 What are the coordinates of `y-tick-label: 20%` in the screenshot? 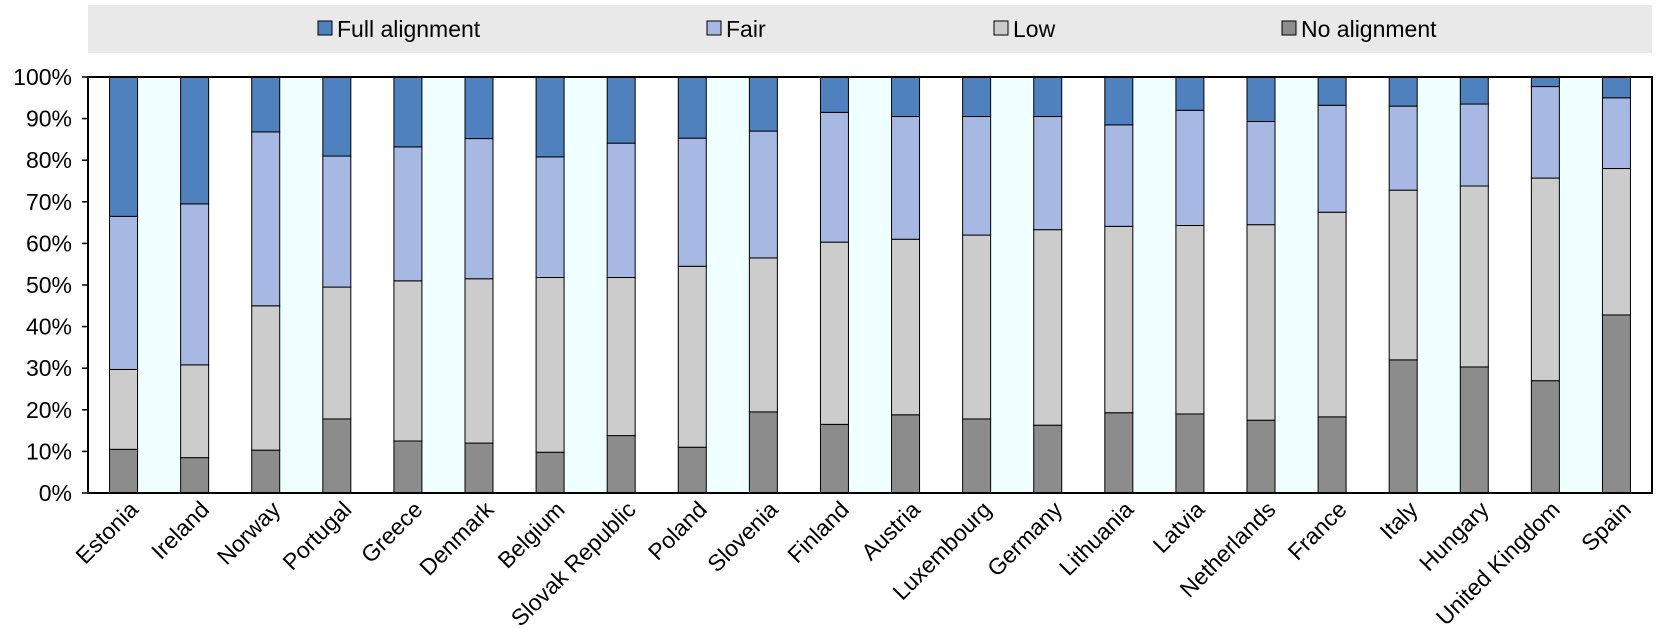 It's located at (49, 410).